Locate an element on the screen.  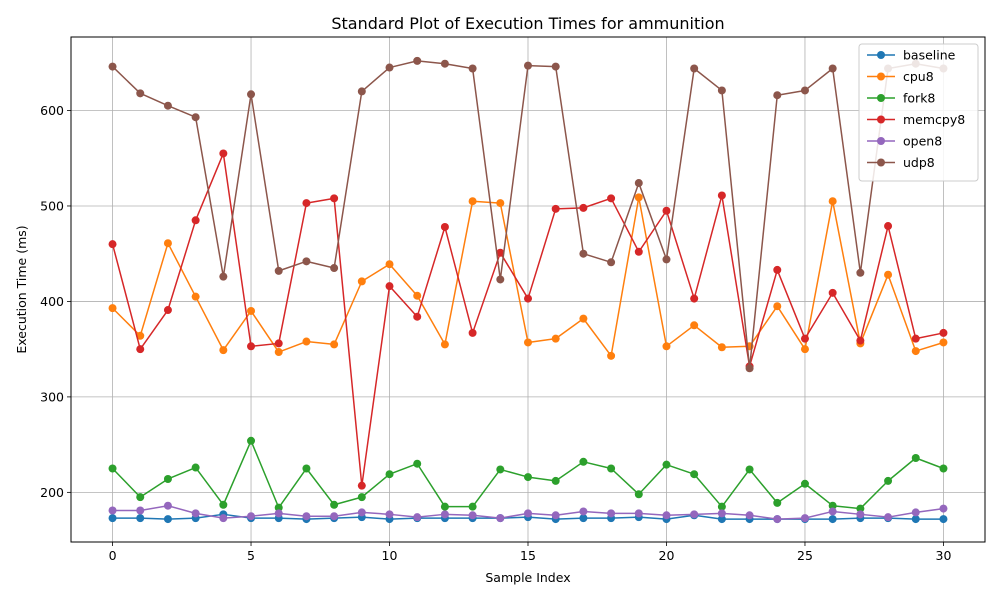
legend-label: memcpy8 is located at coordinates (934, 119).